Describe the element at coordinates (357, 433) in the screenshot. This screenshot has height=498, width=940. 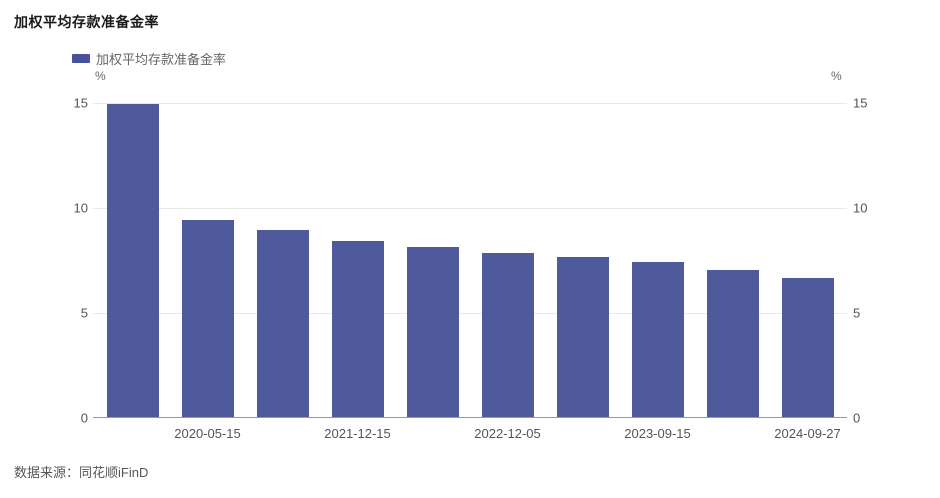
I see `x-tick-2021-12-15: 2021-12-15` at that location.